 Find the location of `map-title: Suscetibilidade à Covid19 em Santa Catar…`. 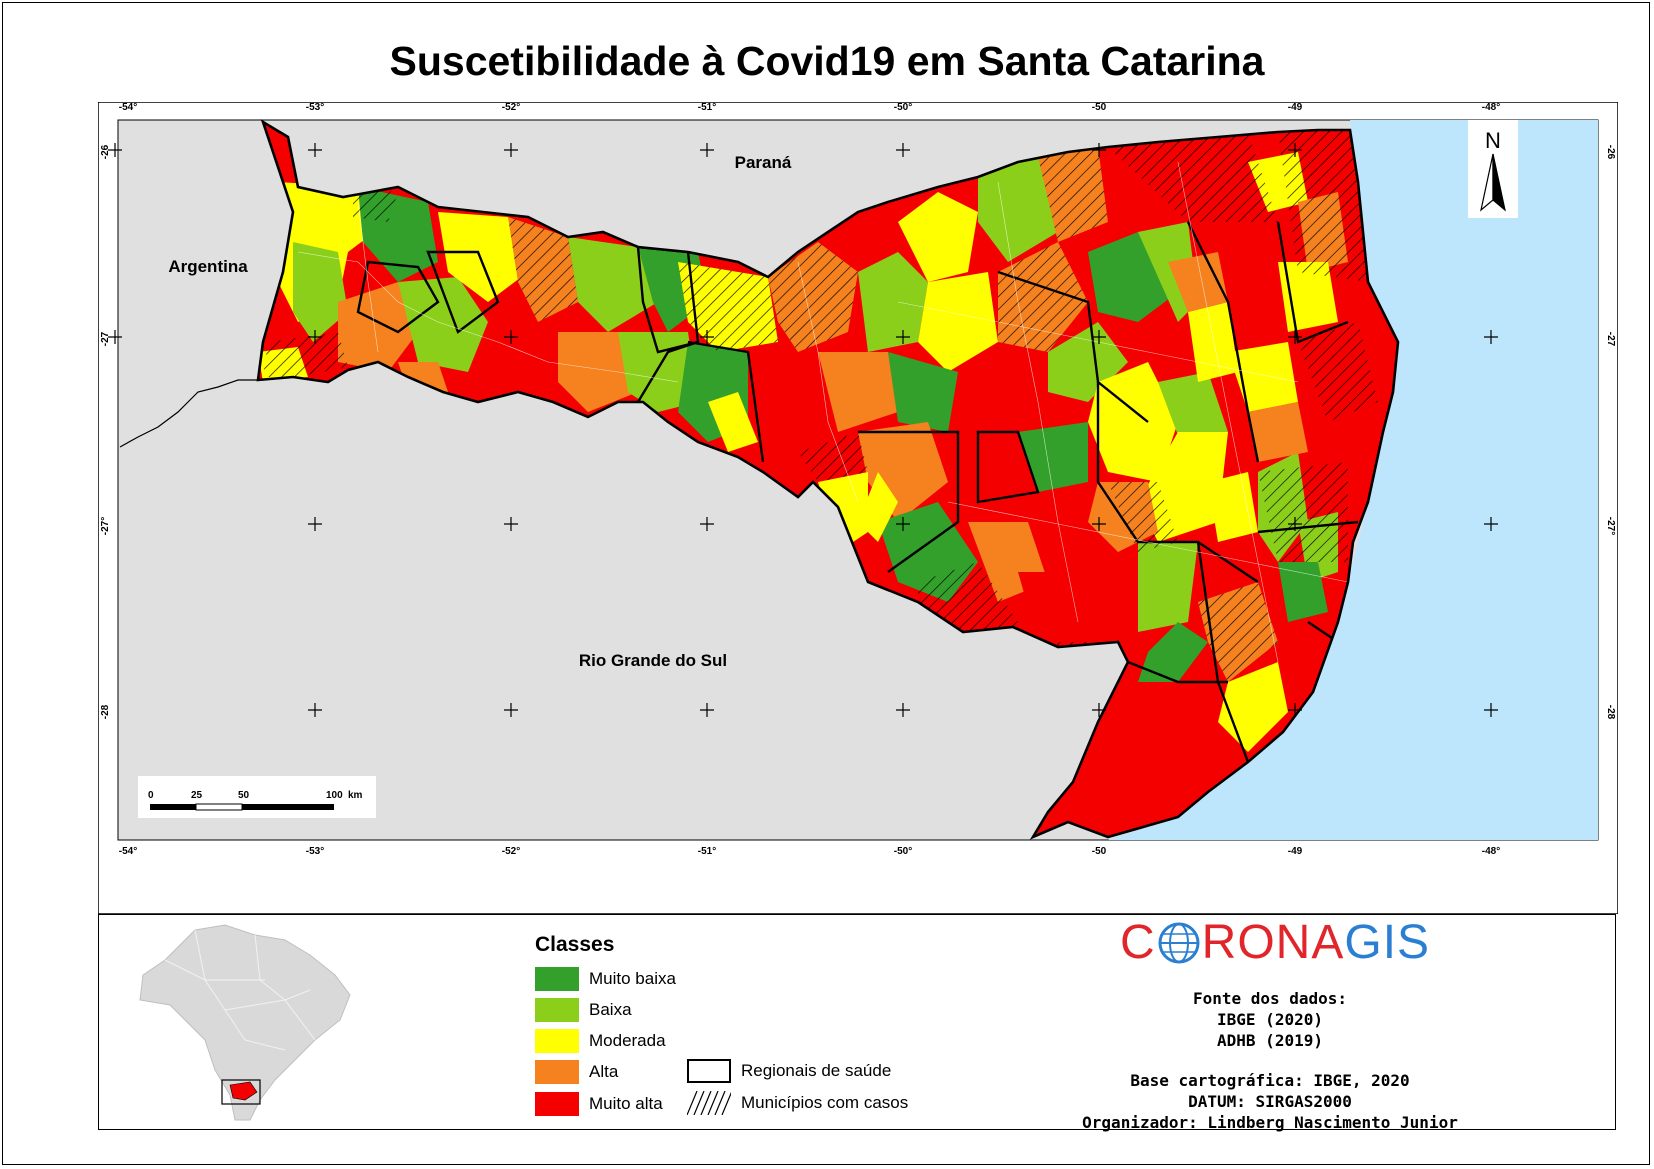

map-title: Suscetibilidade à Covid19 em Santa Catar… is located at coordinates (827, 61).